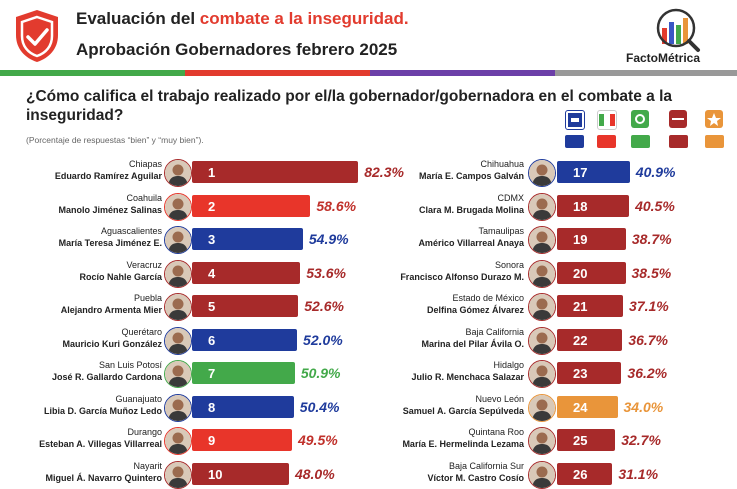  I want to click on governor-name: Rocío Nahle García, so click(120, 276).